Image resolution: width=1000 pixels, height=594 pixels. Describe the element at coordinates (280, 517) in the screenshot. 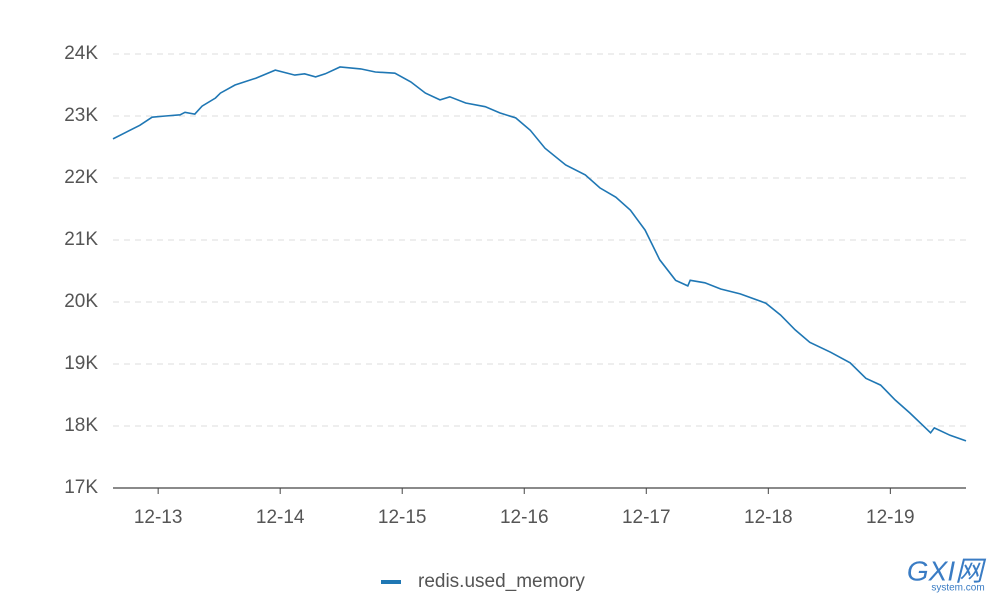

I see `x-tick-label: 12-14` at that location.